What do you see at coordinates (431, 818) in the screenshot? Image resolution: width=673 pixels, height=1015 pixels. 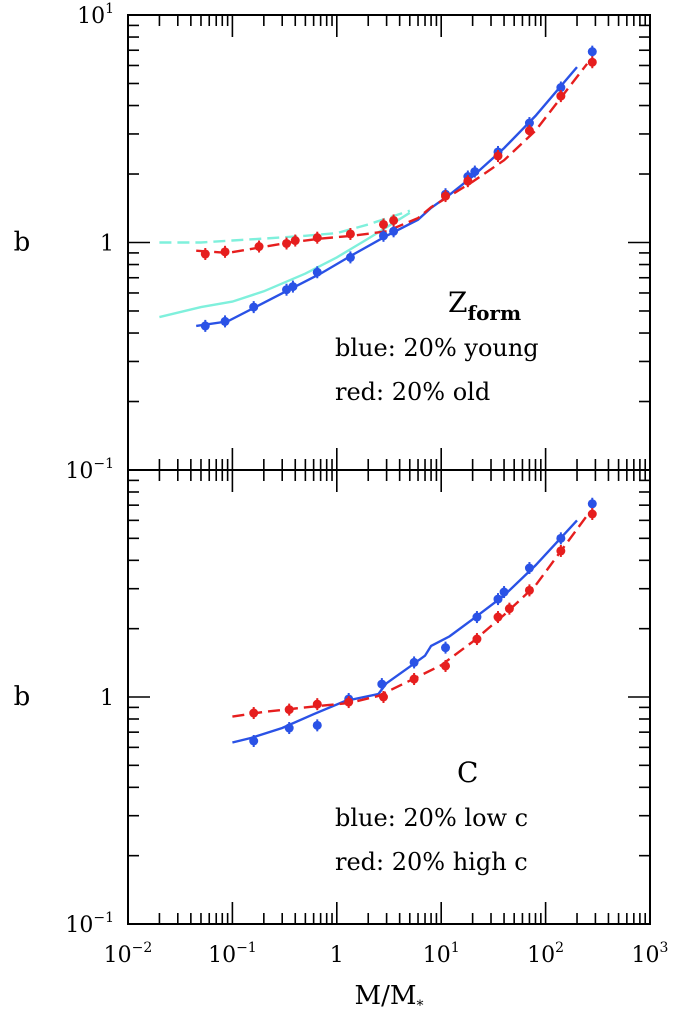 I see `legend-line-bottom-0: blue: 20% low c` at bounding box center [431, 818].